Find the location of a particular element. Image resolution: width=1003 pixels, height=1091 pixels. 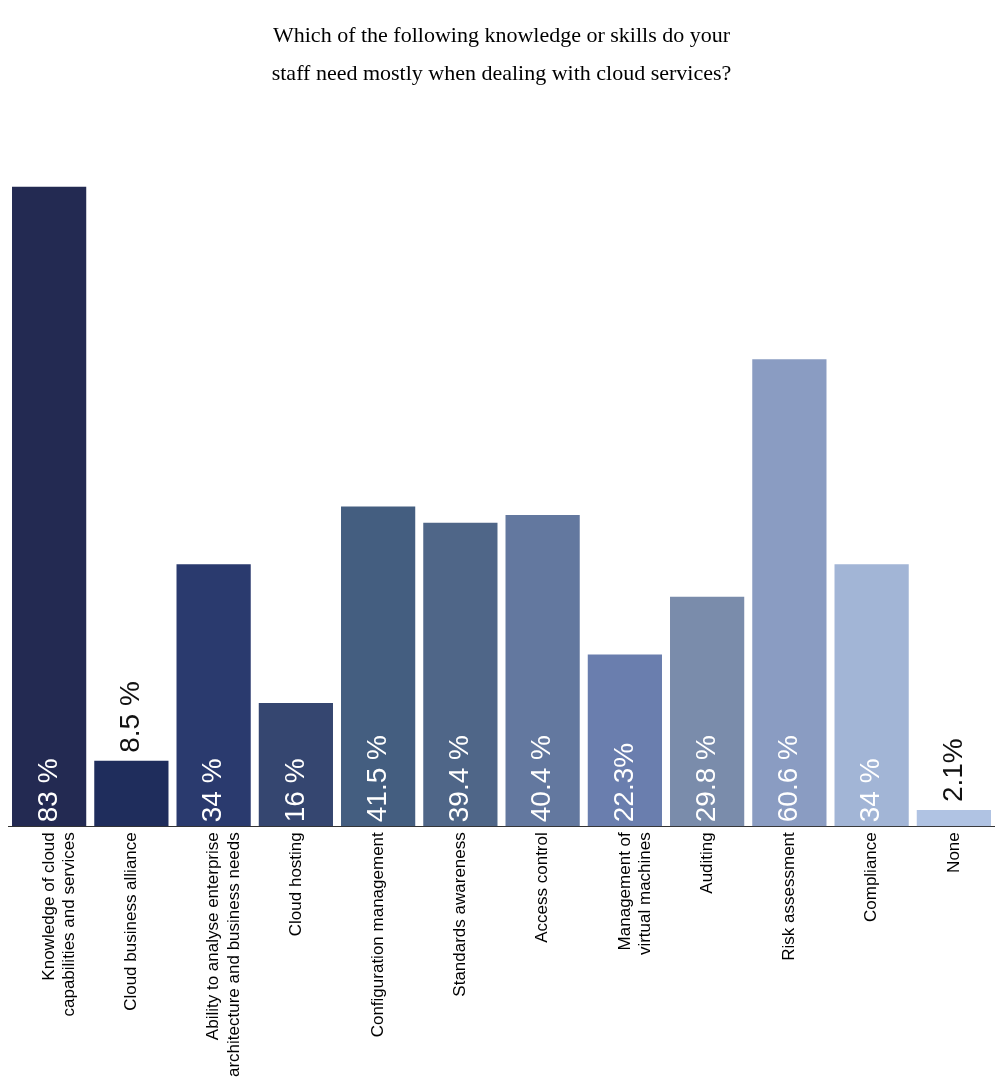

data-label: 41.5 % is located at coordinates (376, 779).